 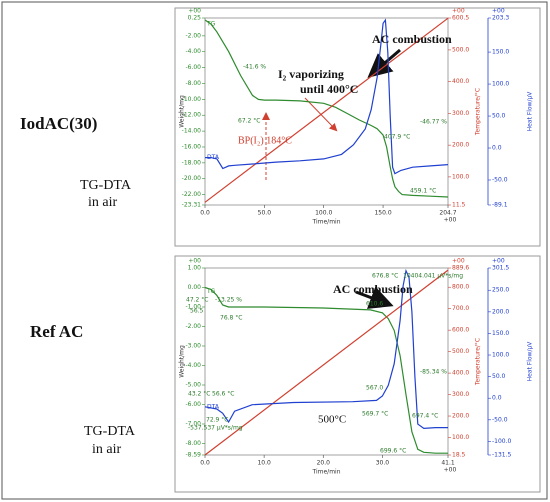 I want to click on x-tick-label: 150.0, so click(x=382, y=213).